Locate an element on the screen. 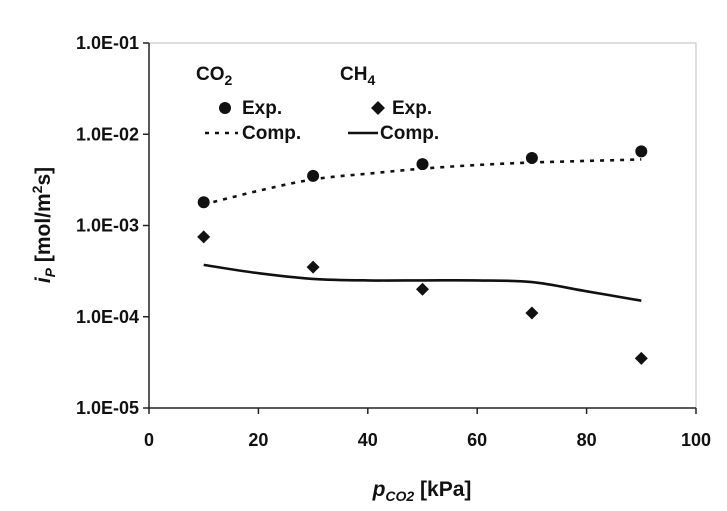  y-tick-label: 1.0E-03 is located at coordinates (107, 226).